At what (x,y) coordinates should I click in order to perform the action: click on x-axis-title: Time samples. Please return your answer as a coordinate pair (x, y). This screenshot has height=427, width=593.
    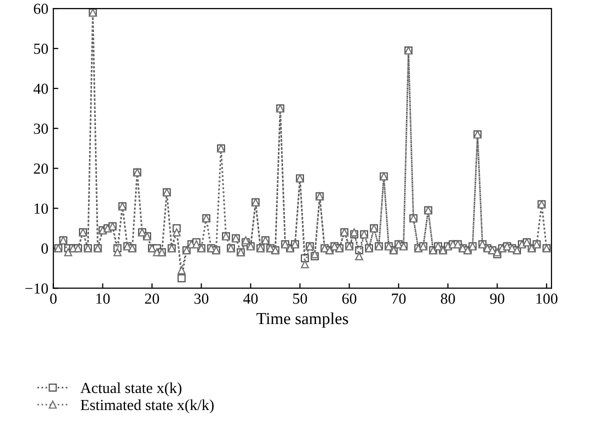
    Looking at the image, I should click on (302, 320).